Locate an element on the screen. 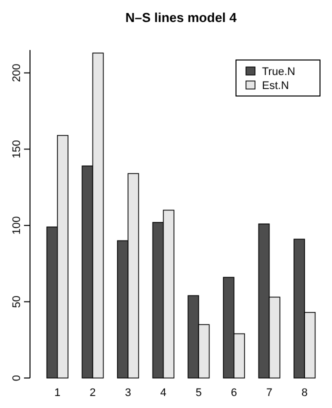 The width and height of the screenshot is (332, 408). y-tick-label: 150 is located at coordinates (17, 149).